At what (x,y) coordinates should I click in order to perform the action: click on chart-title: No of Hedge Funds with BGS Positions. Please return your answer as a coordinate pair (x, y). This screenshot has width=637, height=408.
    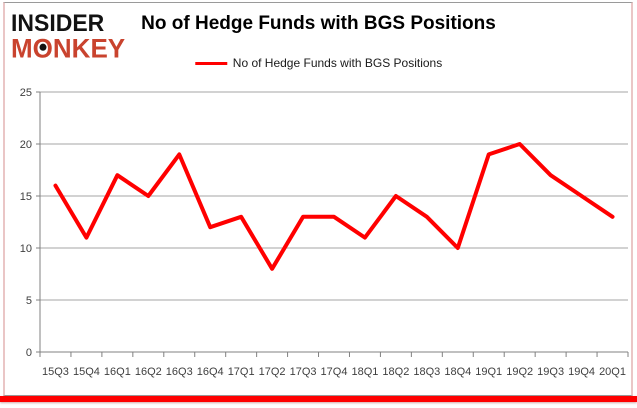
    Looking at the image, I should click on (318, 23).